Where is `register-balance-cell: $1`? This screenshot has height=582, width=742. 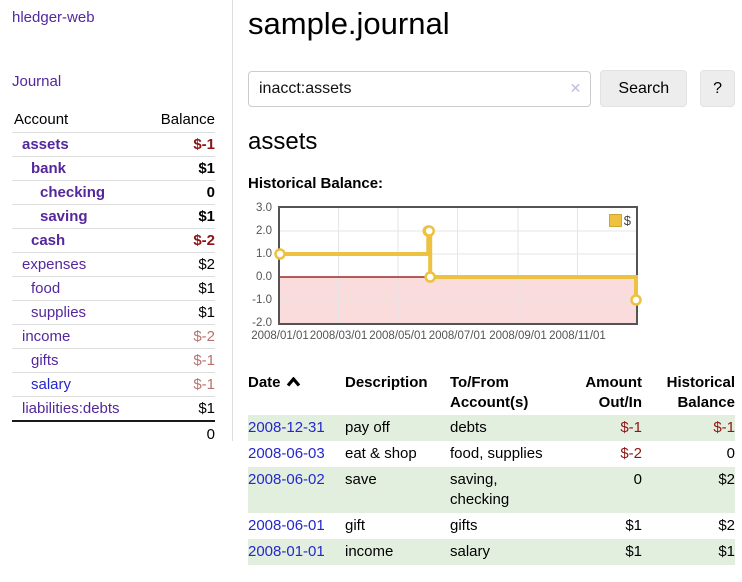 register-balance-cell: $1 is located at coordinates (726, 551).